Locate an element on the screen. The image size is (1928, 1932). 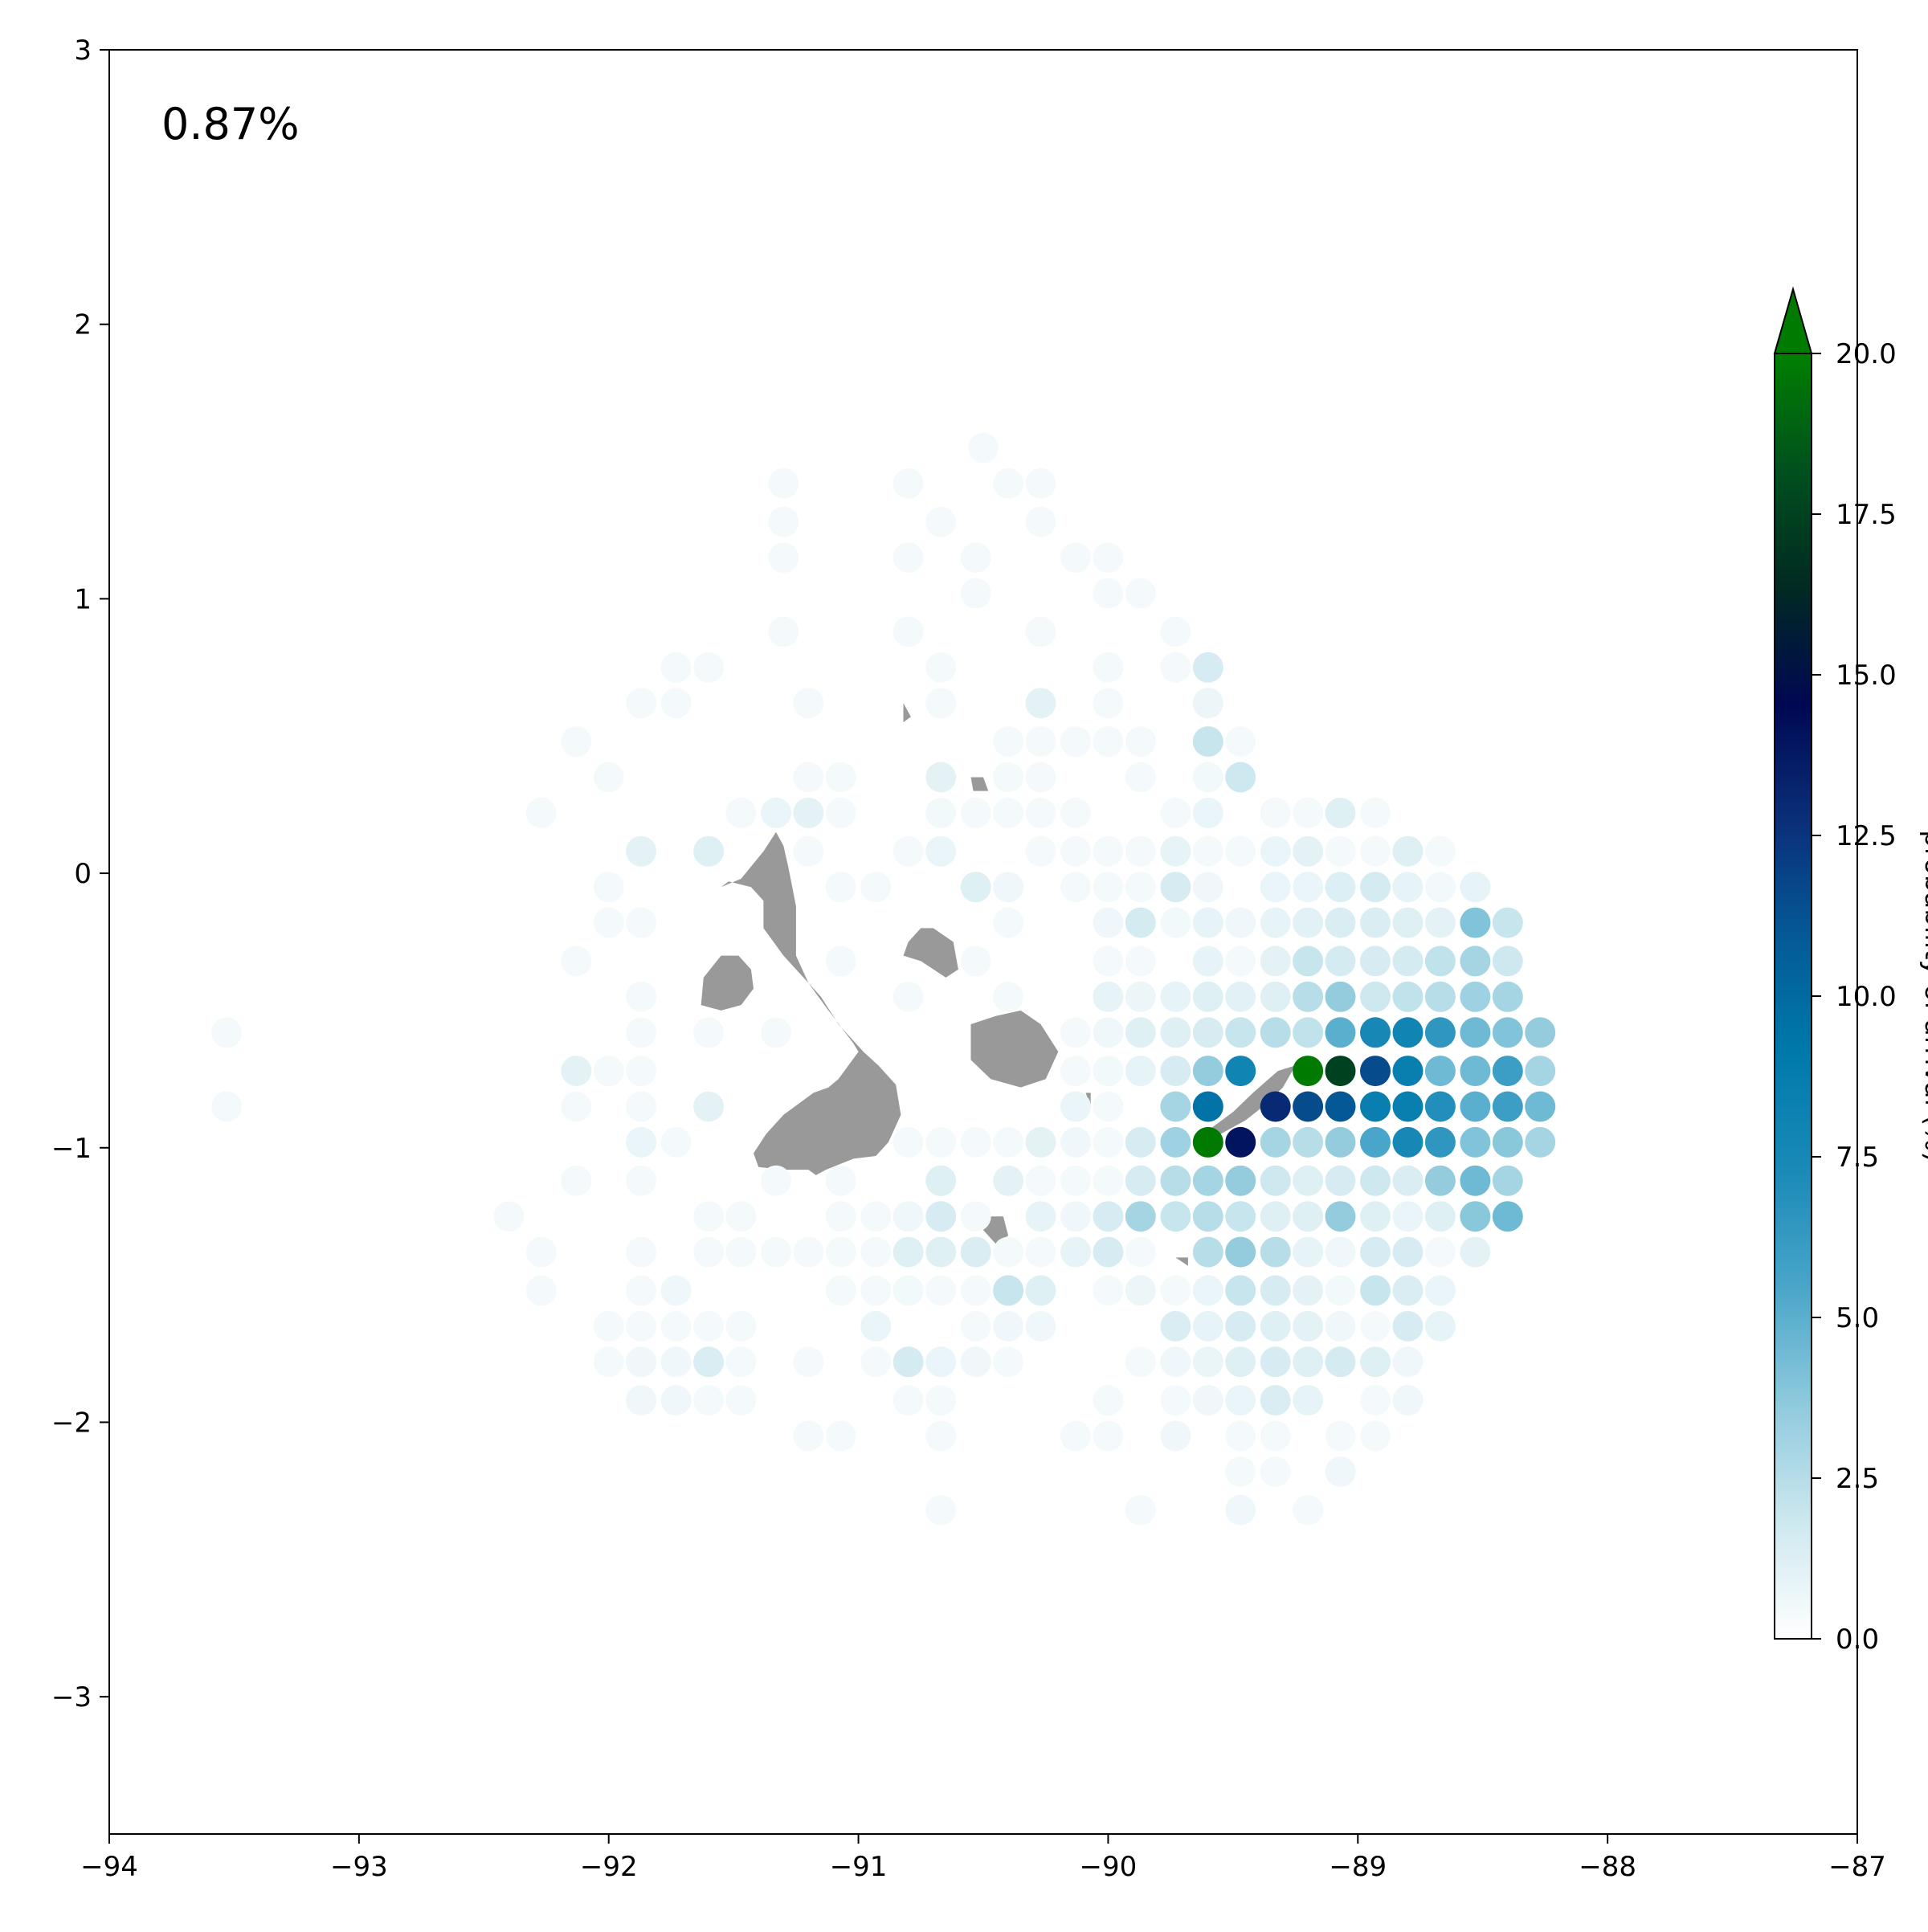
colorbar-tick-label: 12.5 is located at coordinates (1866, 836).